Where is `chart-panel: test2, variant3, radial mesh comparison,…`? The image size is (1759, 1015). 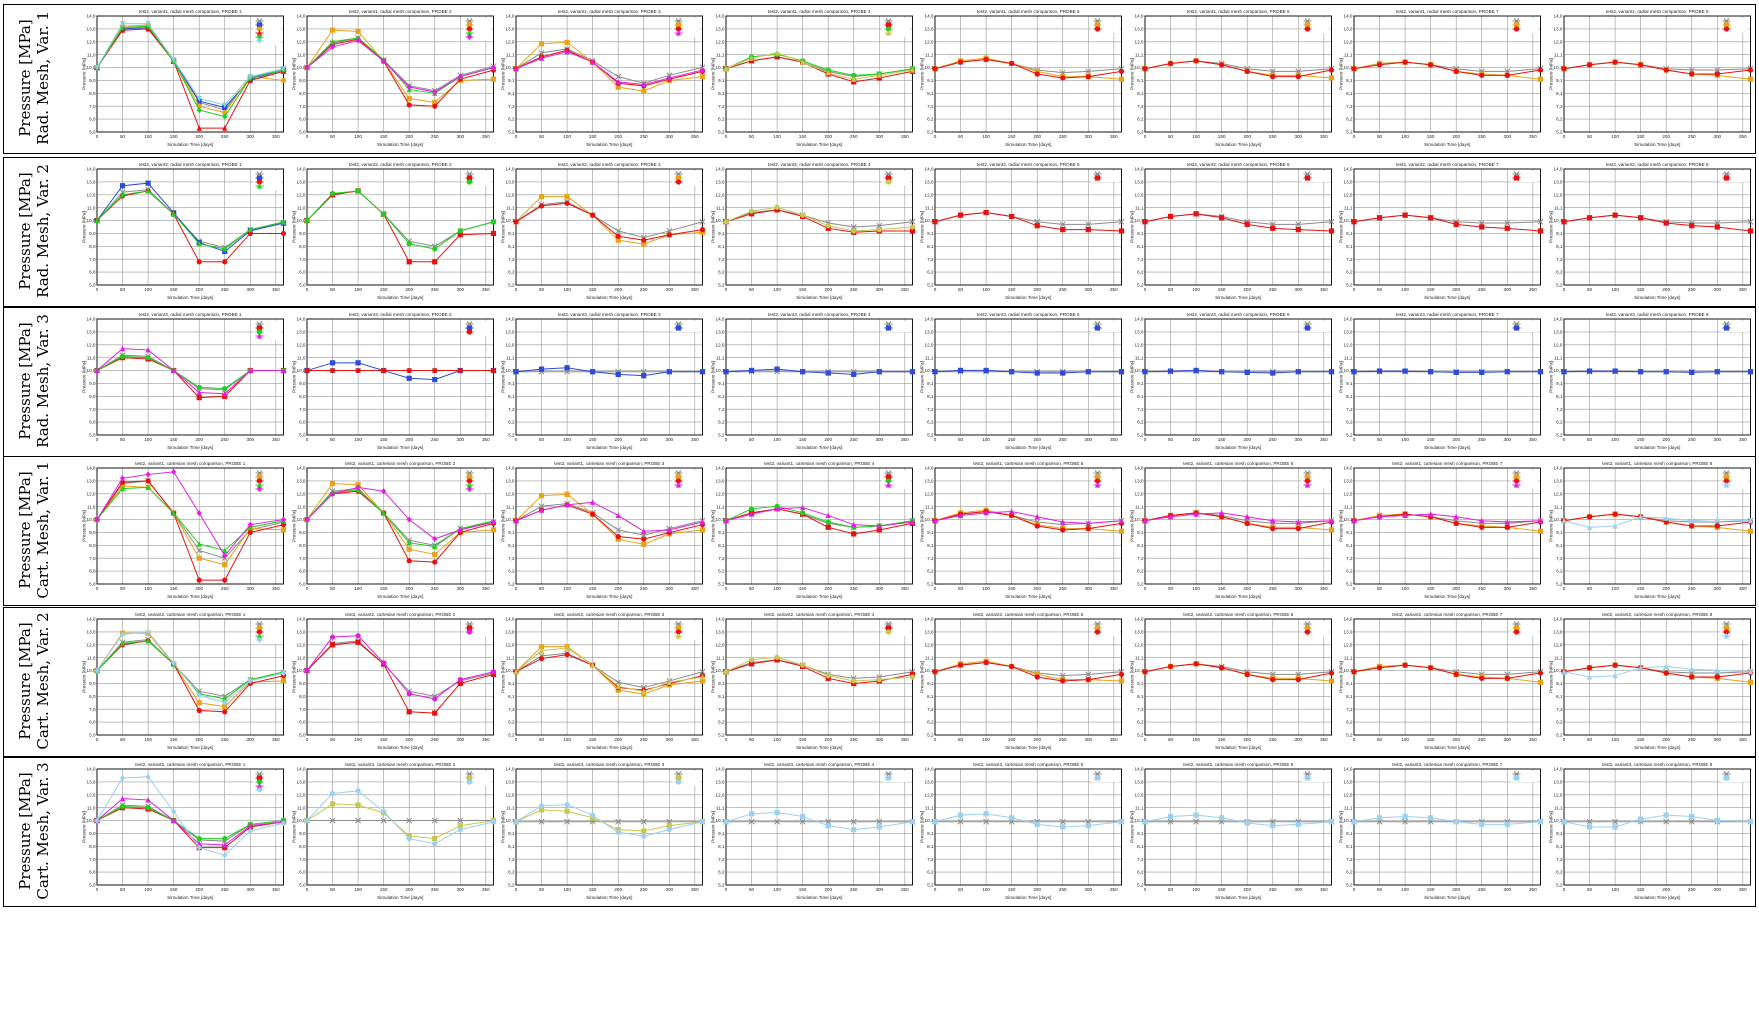
chart-panel: test2, variant3, radial mesh comparison,… is located at coordinates (814, 381).